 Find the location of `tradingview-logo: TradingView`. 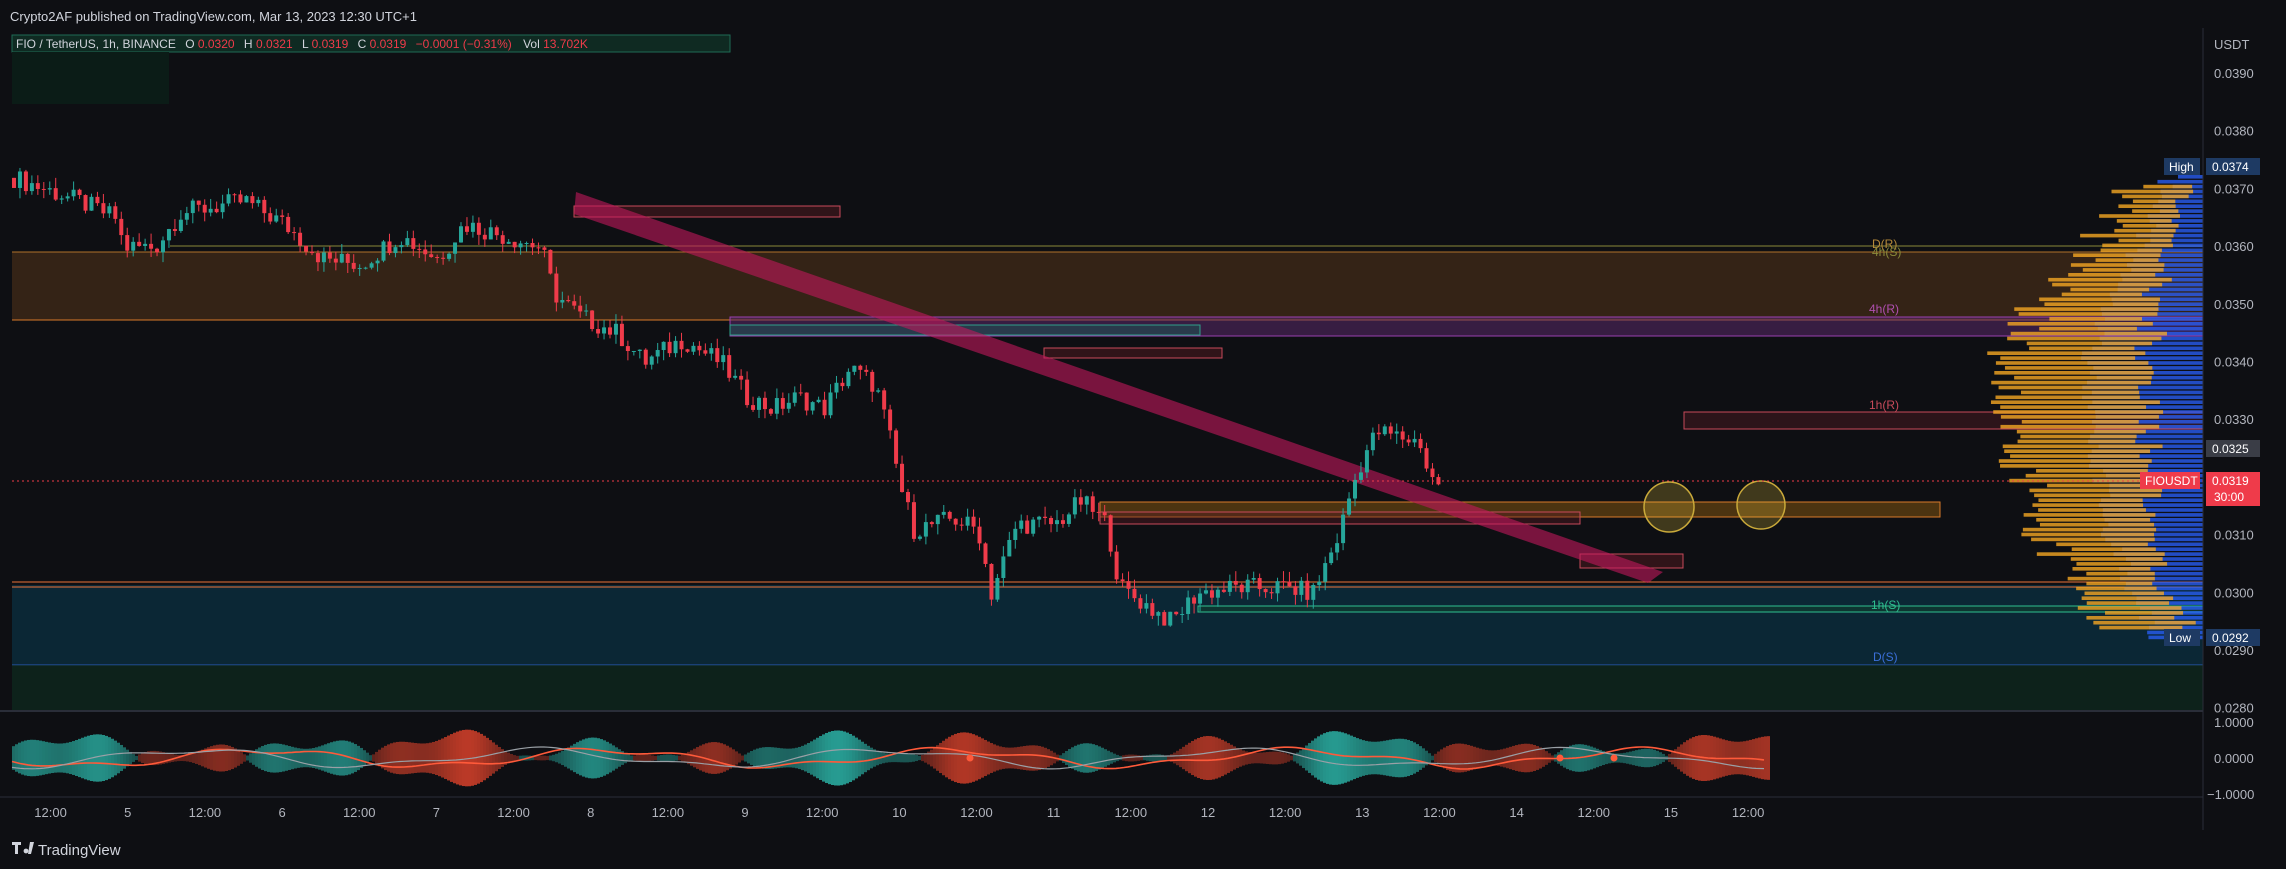

tradingview-logo: TradingView is located at coordinates (66, 850).